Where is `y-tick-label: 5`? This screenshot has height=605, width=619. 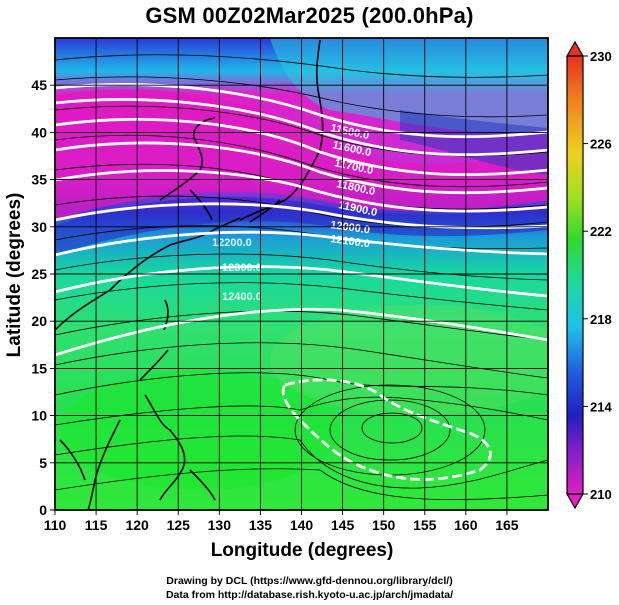
y-tick-label: 5 is located at coordinates (43, 463).